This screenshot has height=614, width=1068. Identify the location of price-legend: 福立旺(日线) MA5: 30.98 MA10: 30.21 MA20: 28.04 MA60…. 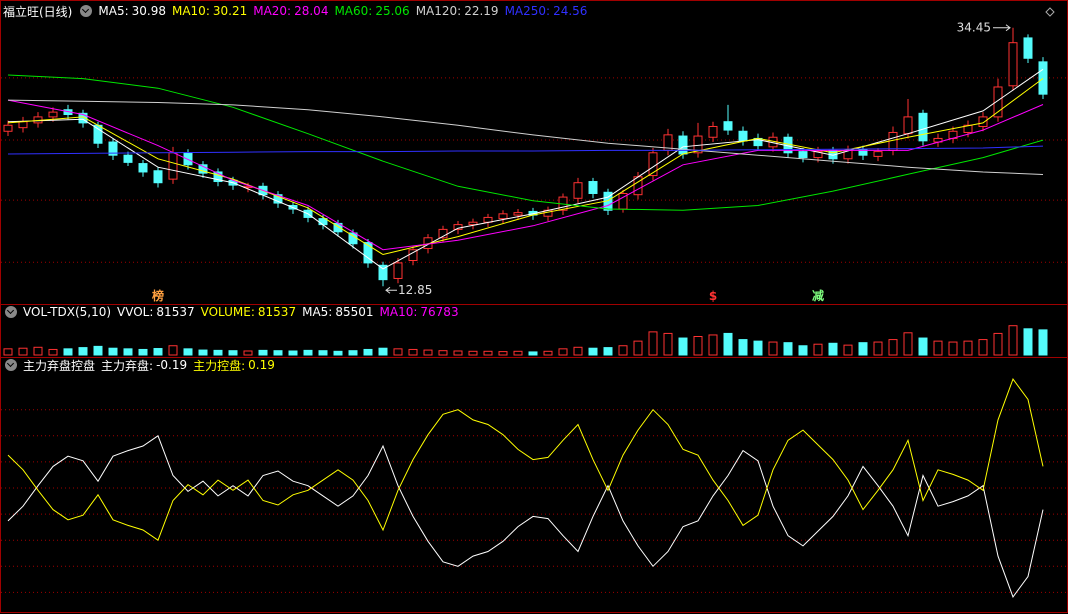
(298, 11).